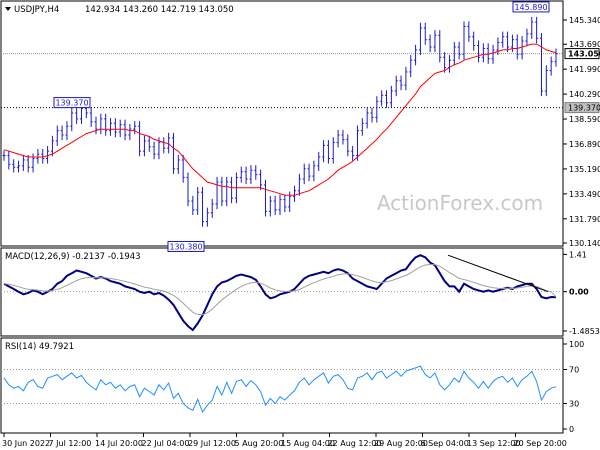  What do you see at coordinates (280, 289) in the screenshot?
I see `macd-series-line` at bounding box center [280, 289].